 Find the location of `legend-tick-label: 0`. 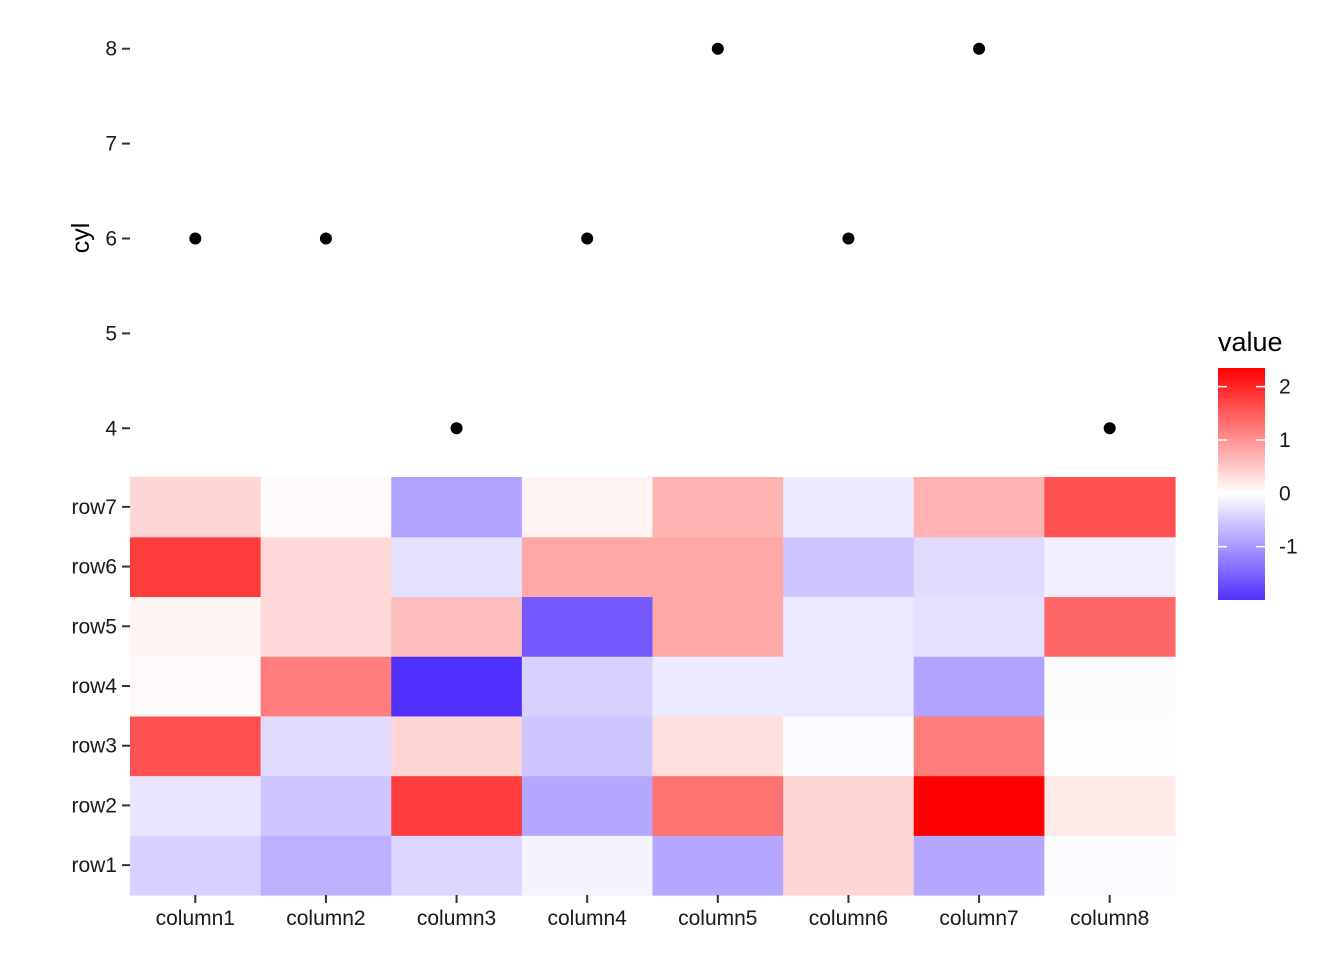

legend-tick-label: 0 is located at coordinates (1285, 493).